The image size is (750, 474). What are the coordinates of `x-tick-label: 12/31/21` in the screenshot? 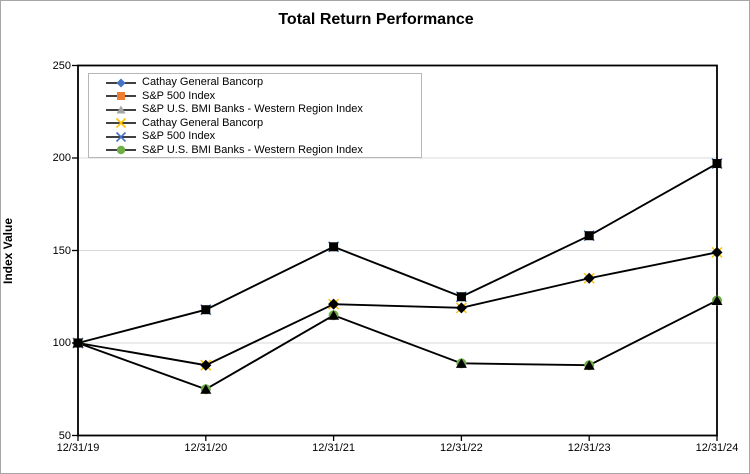 It's located at (333, 448).